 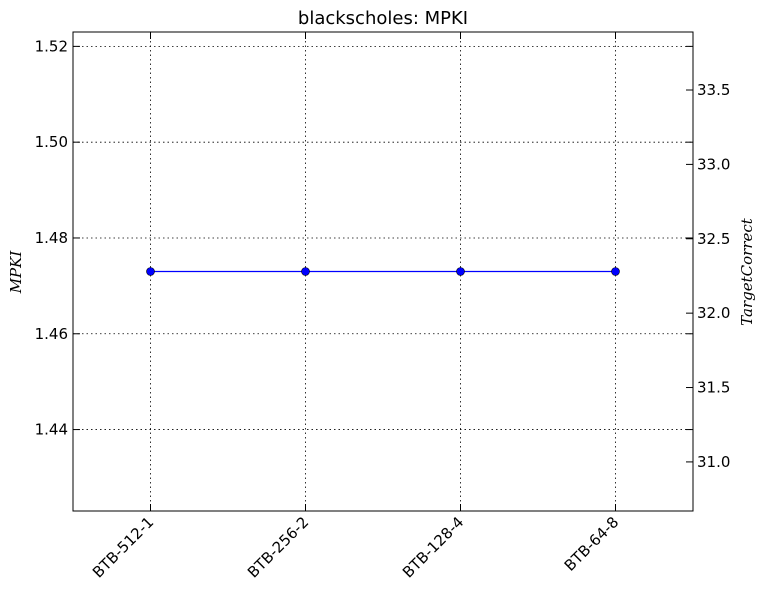 What do you see at coordinates (713, 313) in the screenshot?
I see `y-tick-label-right: 32.0` at bounding box center [713, 313].